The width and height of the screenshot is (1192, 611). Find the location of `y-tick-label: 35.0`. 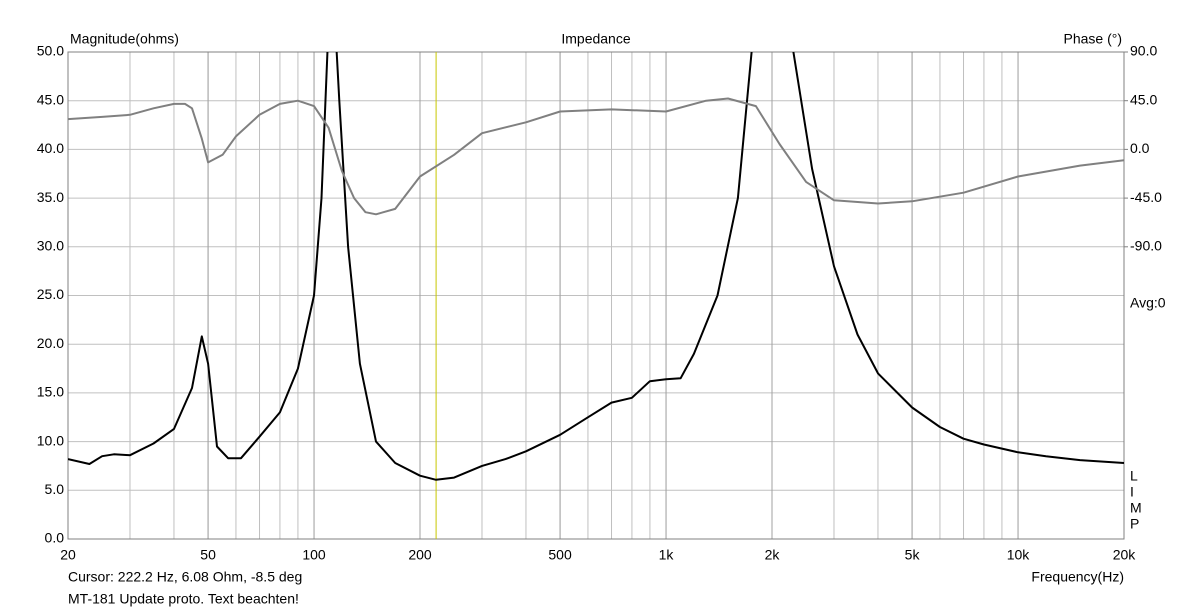

y-tick-label: 35.0 is located at coordinates (50, 197).